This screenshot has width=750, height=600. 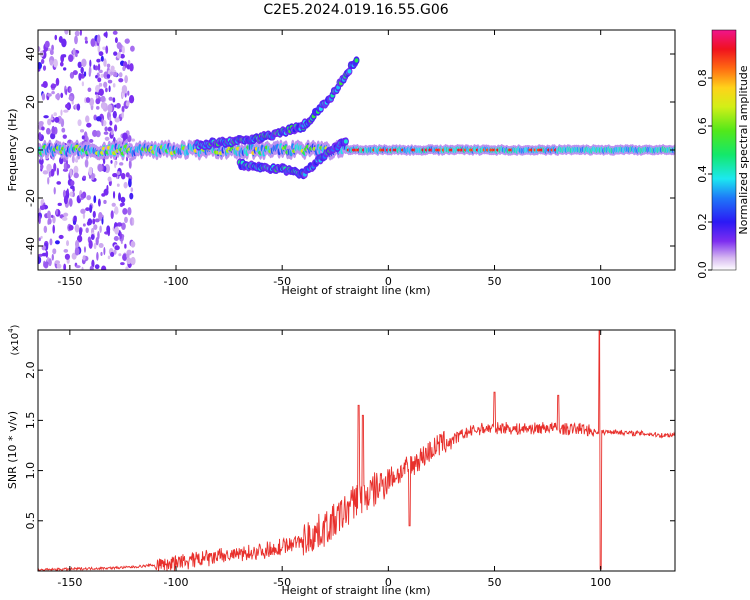 I want to click on colorbar-tick-label: 0.4, so click(x=702, y=174).